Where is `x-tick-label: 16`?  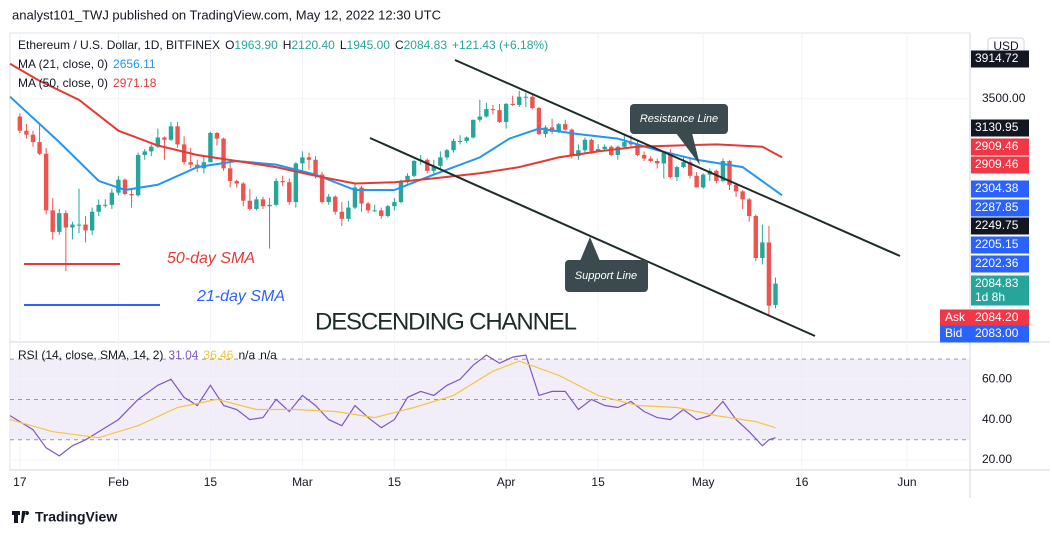 x-tick-label: 16 is located at coordinates (802, 482).